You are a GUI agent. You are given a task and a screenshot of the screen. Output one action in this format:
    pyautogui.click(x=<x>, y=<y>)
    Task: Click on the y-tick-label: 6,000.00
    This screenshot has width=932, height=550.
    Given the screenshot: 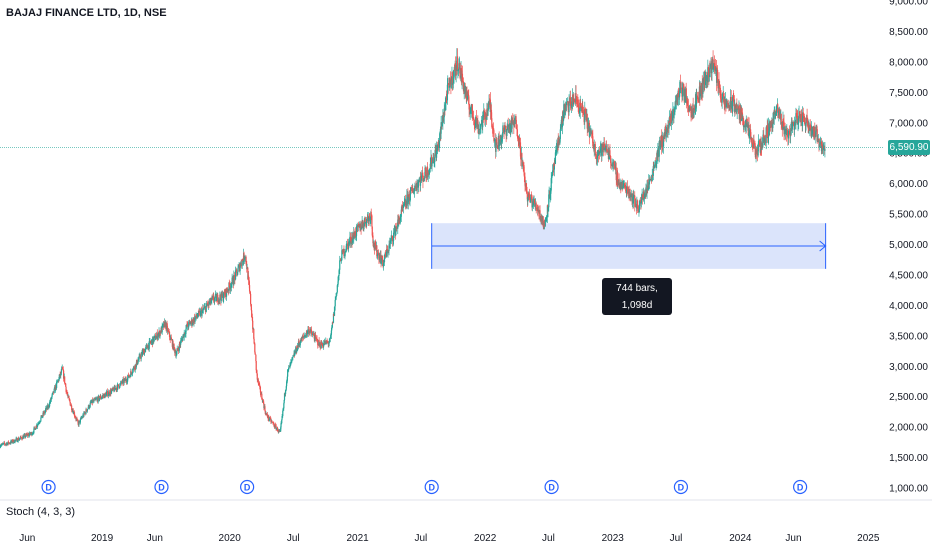 What is the action you would take?
    pyautogui.click(x=908, y=184)
    